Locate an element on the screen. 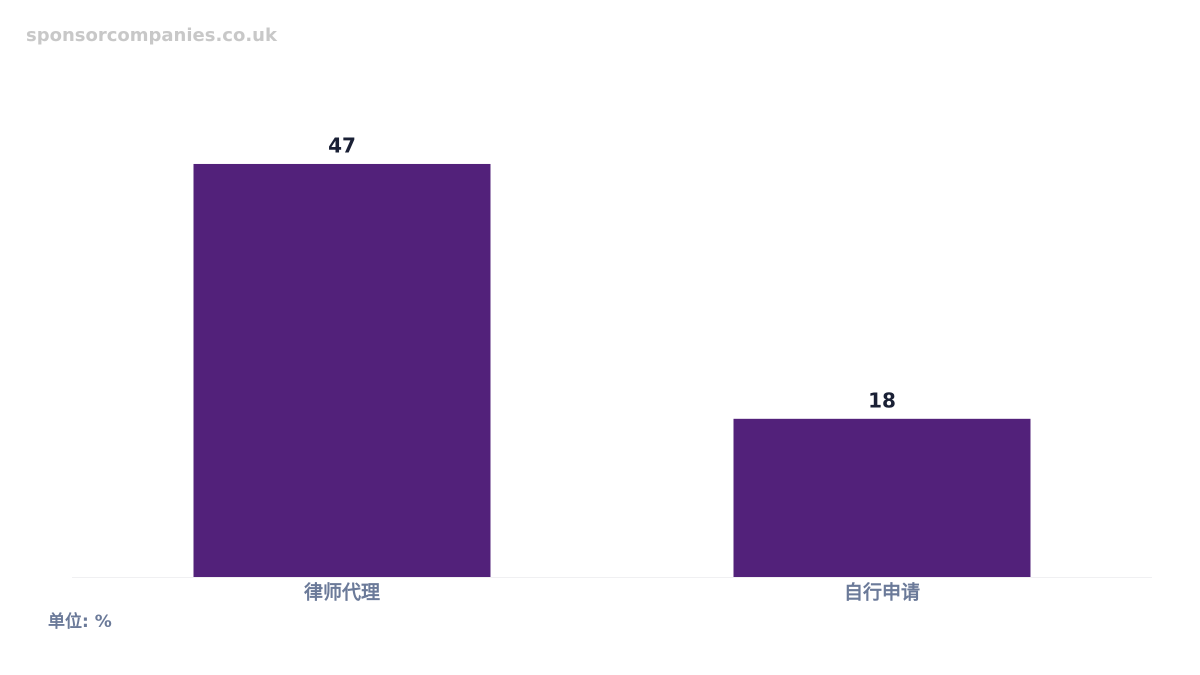 This screenshot has width=1200, height=675. data-label: 18 is located at coordinates (882, 400).